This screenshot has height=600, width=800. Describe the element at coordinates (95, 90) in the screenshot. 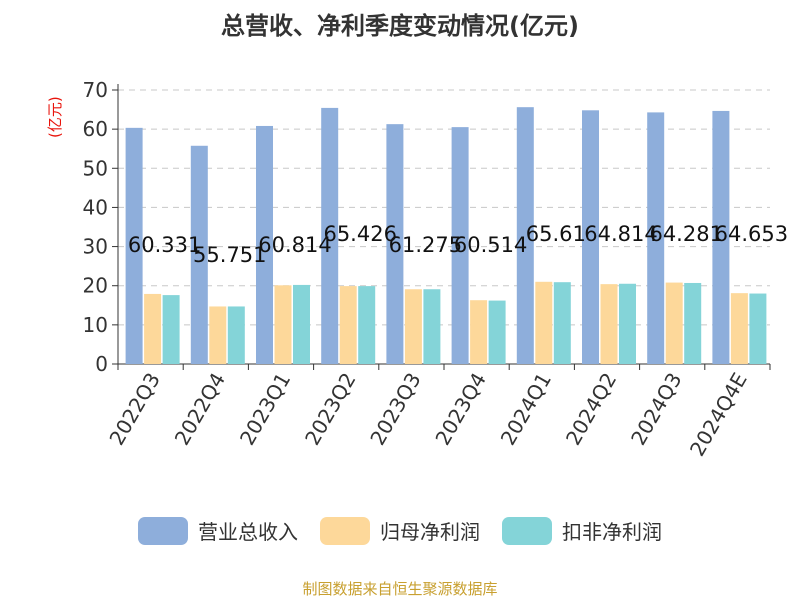

I see `y-tick-label: 70` at that location.